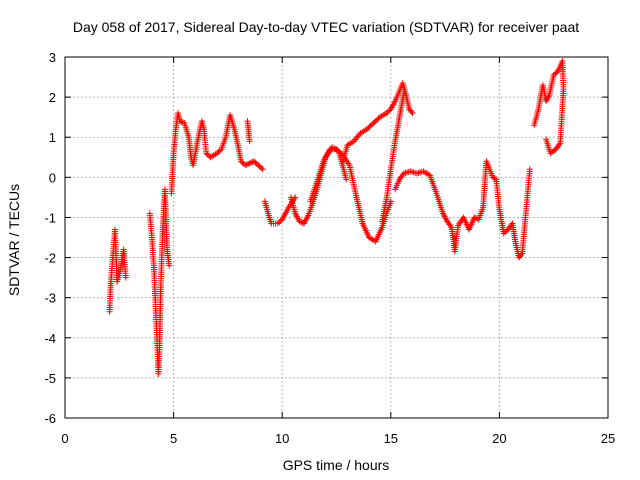 Image resolution: width=640 pixels, height=480 pixels. What do you see at coordinates (608, 438) in the screenshot?
I see `x-tick-label: 25` at bounding box center [608, 438].